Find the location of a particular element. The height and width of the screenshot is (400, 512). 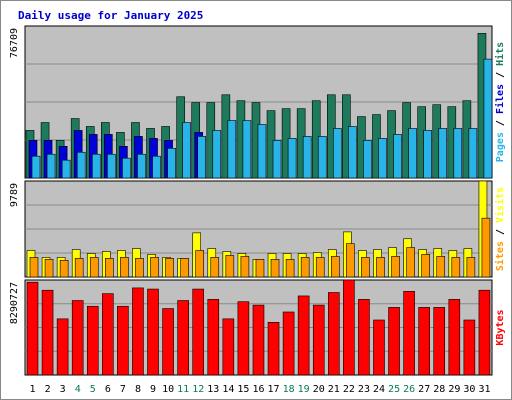

x-tick-day-24: 24 is located at coordinates (379, 389).